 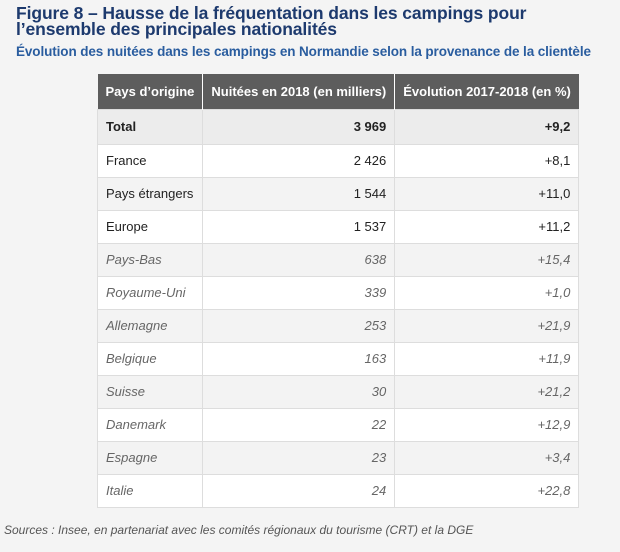 What do you see at coordinates (150, 193) in the screenshot?
I see `cell-origin: Pays étrangers` at bounding box center [150, 193].